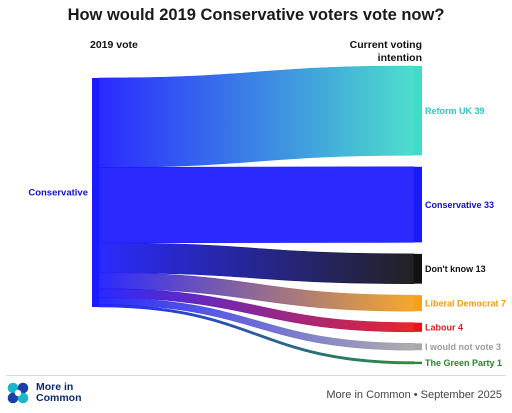 This screenshot has height=413, width=512. Describe the element at coordinates (256, 205) in the screenshot. I see `link-conservative` at that location.